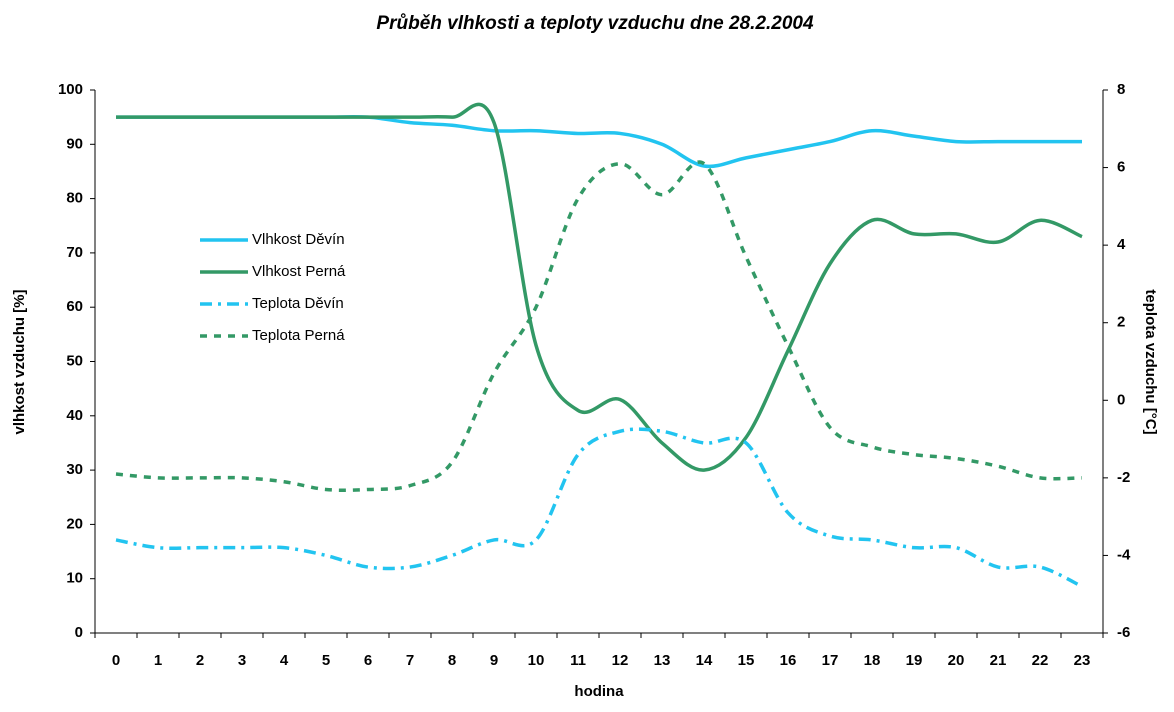 The image size is (1174, 712). Describe the element at coordinates (1082, 660) in the screenshot. I see `x-tick-label: 23` at that location.